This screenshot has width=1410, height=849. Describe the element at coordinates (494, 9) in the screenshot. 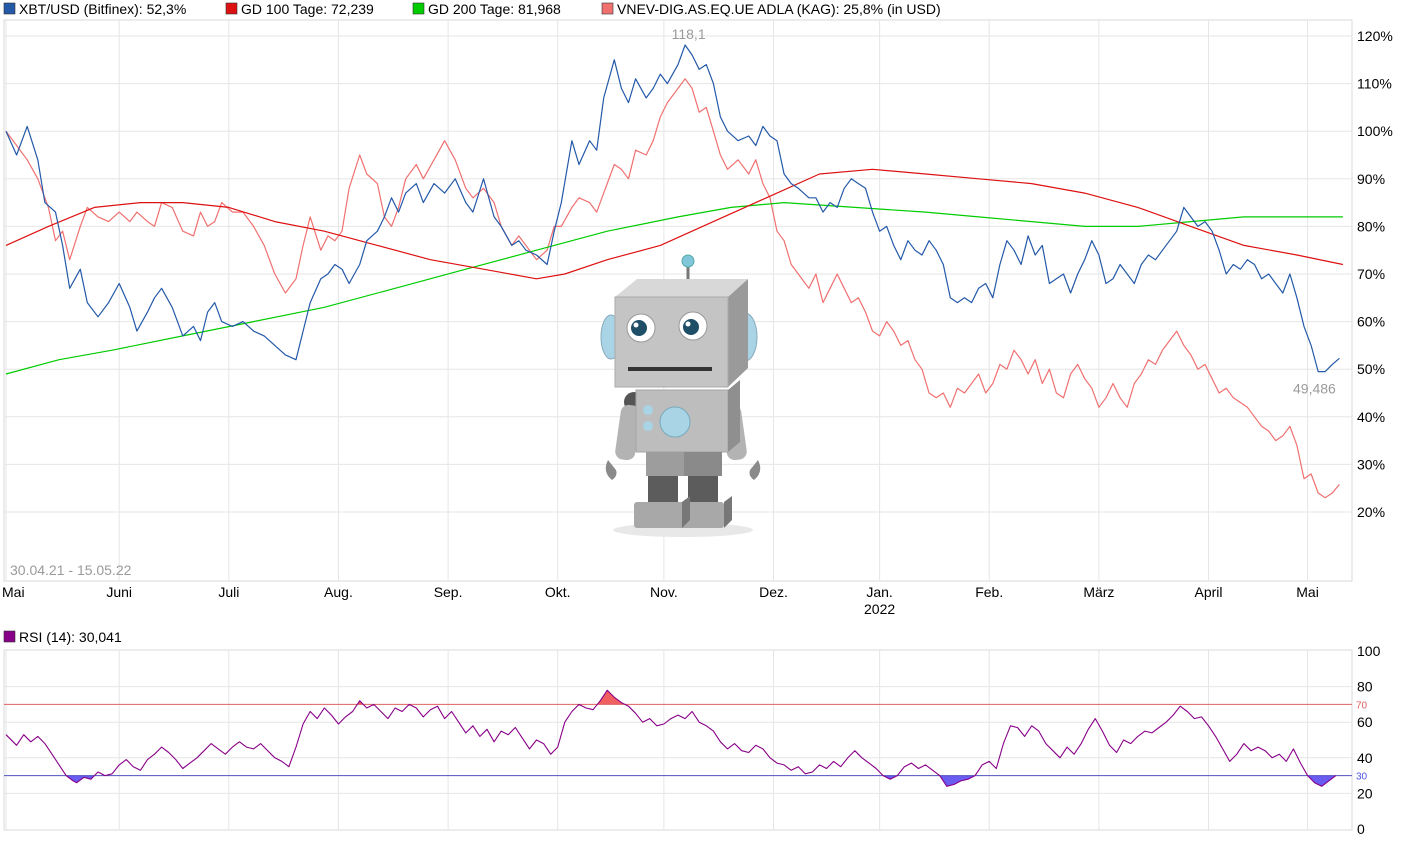

I see `legend-label: GD 200 Tage: 81,968` at that location.